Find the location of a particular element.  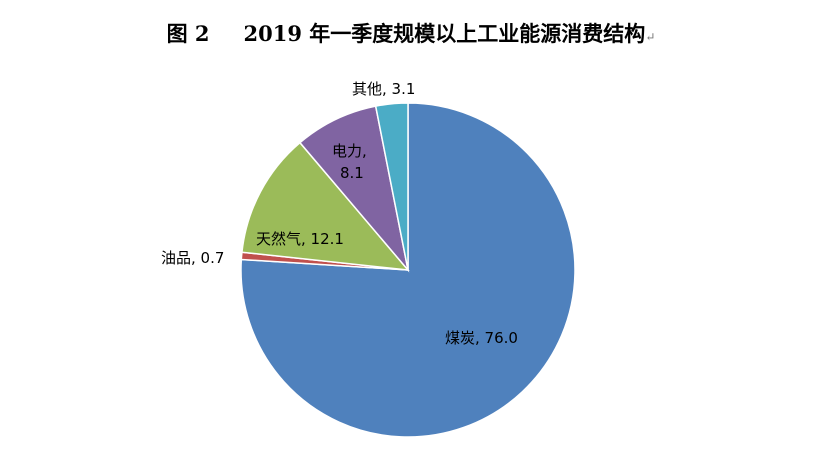

label-coal: 煤炭, 76.0 is located at coordinates (481, 338).